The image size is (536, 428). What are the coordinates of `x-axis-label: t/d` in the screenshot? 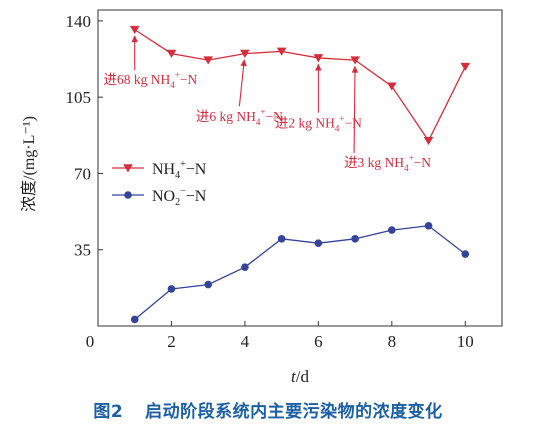 It's located at (300, 376).